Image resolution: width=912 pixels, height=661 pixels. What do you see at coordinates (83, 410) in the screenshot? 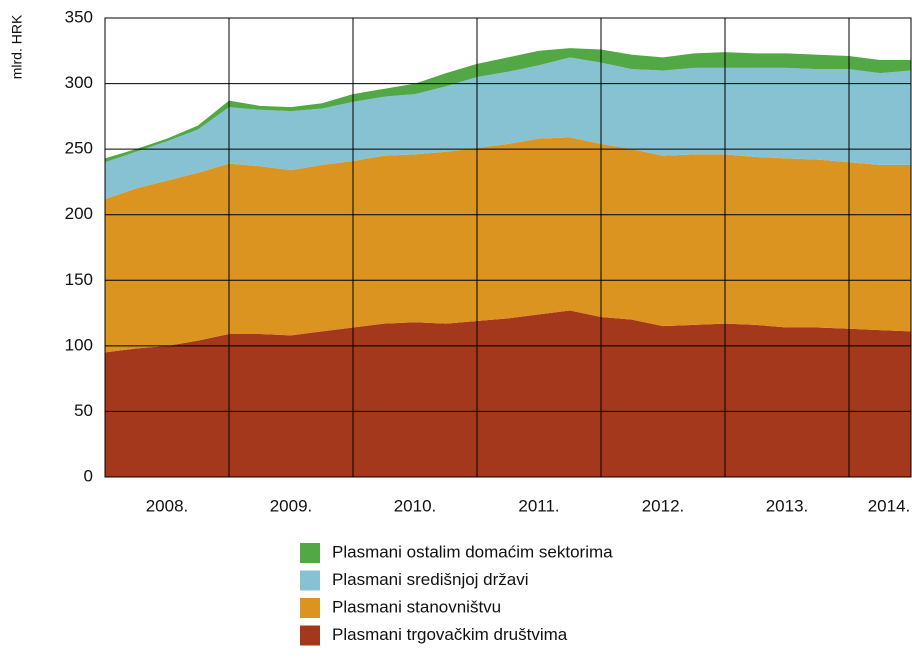
I see `y-tick-label: 50` at bounding box center [83, 410].